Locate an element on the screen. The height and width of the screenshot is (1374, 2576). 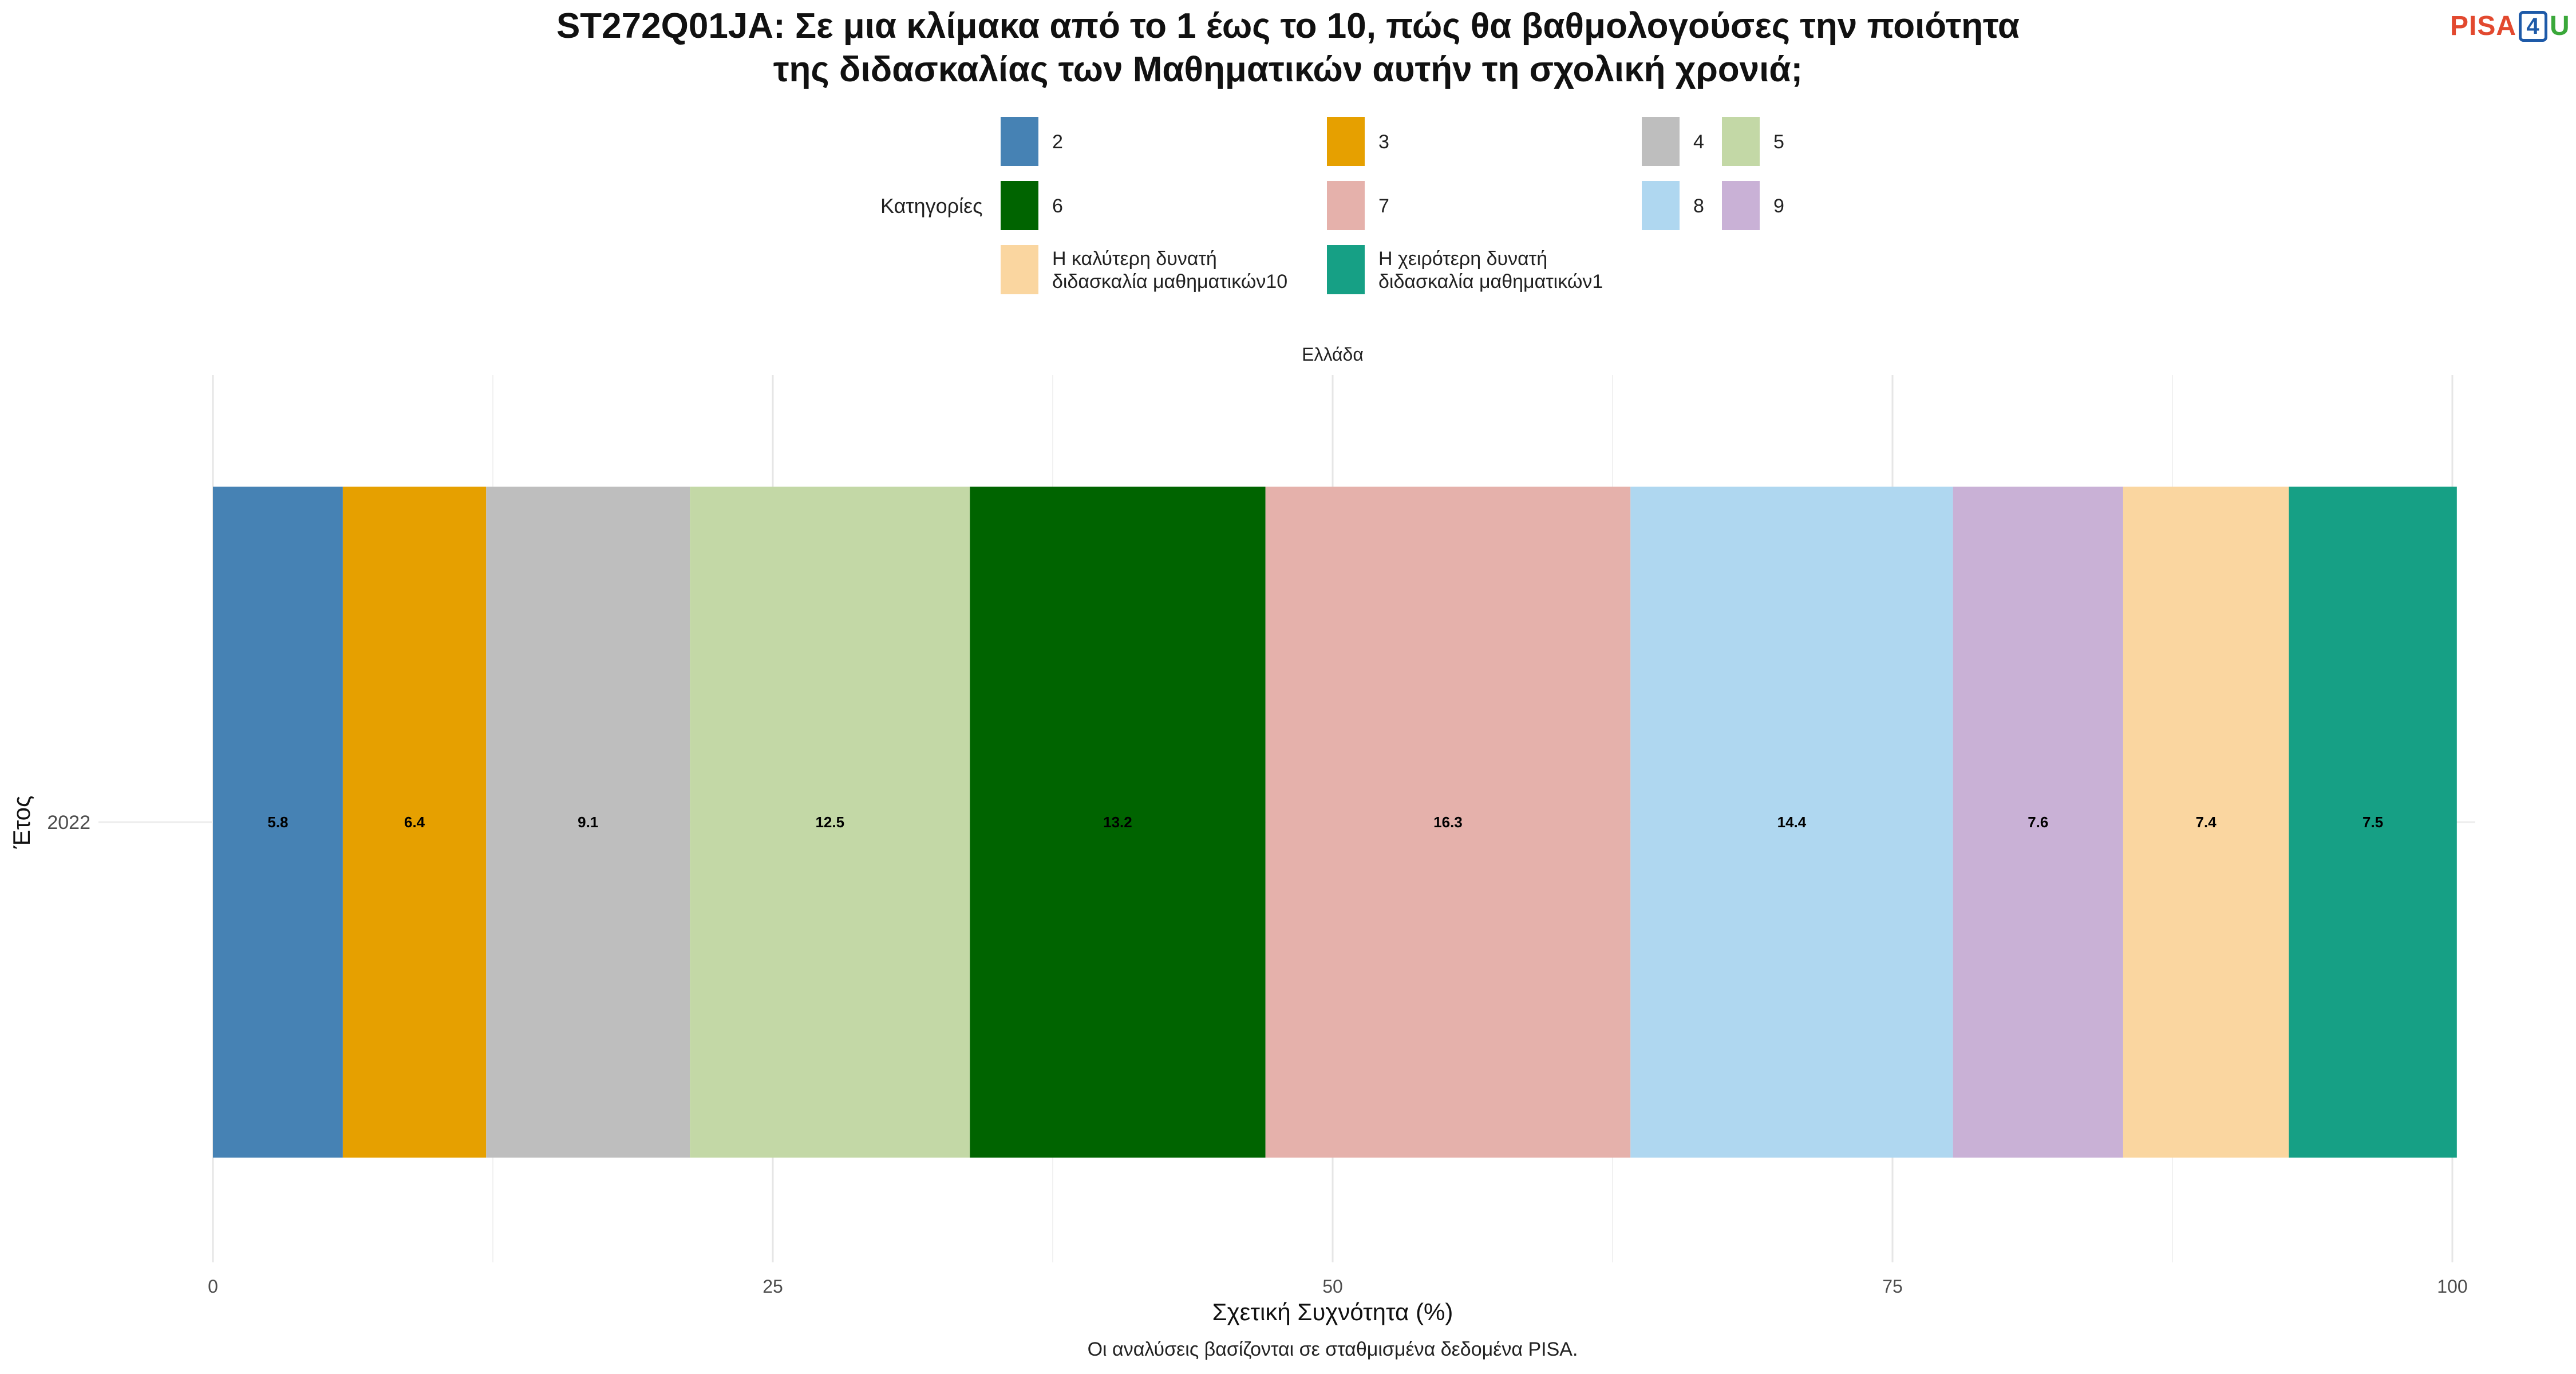
legend-label-6: 7 is located at coordinates (1383, 206).